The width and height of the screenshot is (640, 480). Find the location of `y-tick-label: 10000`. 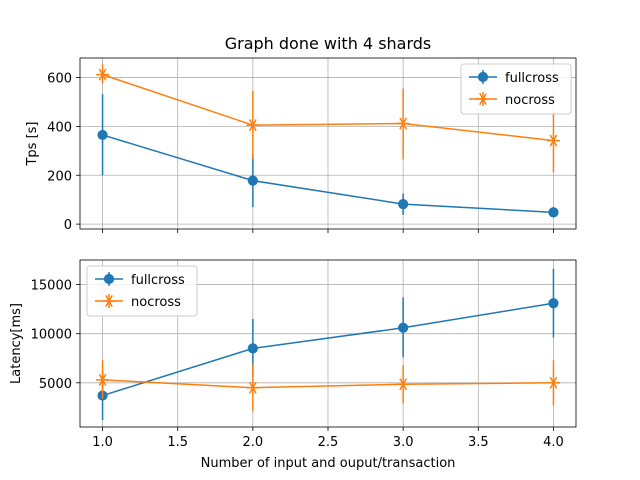

y-tick-label: 10000 is located at coordinates (51, 335).